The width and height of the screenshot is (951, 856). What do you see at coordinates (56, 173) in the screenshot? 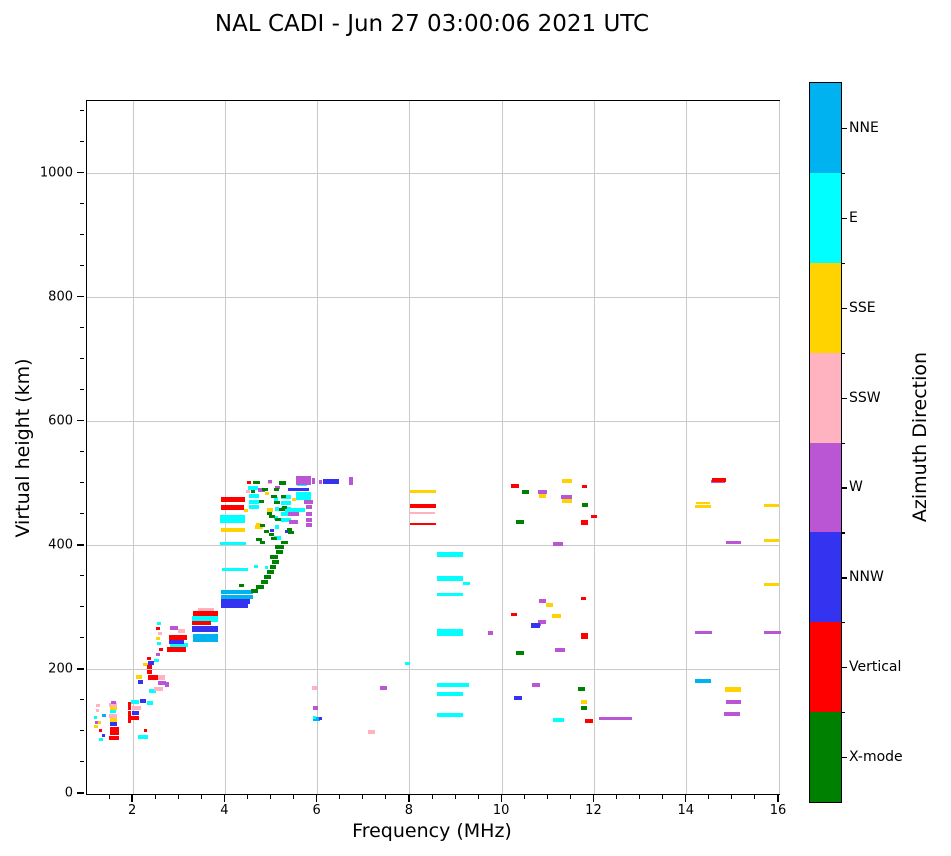
I see `y-tick-label: 1000` at bounding box center [56, 173].